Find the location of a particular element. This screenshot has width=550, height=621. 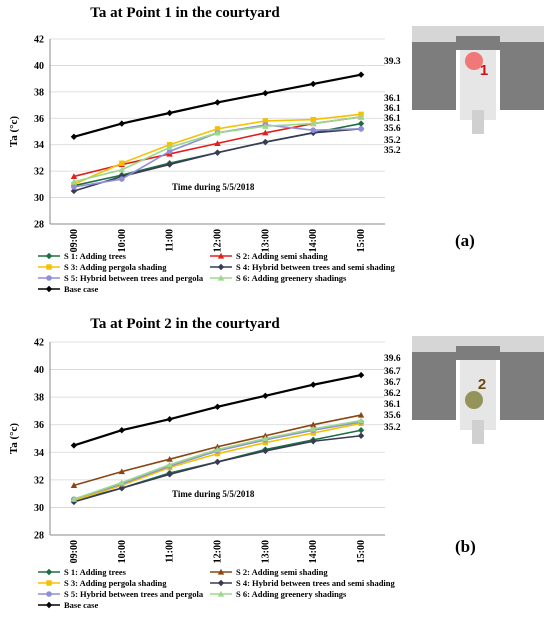

panel-label: (b) is located at coordinates (465, 546).